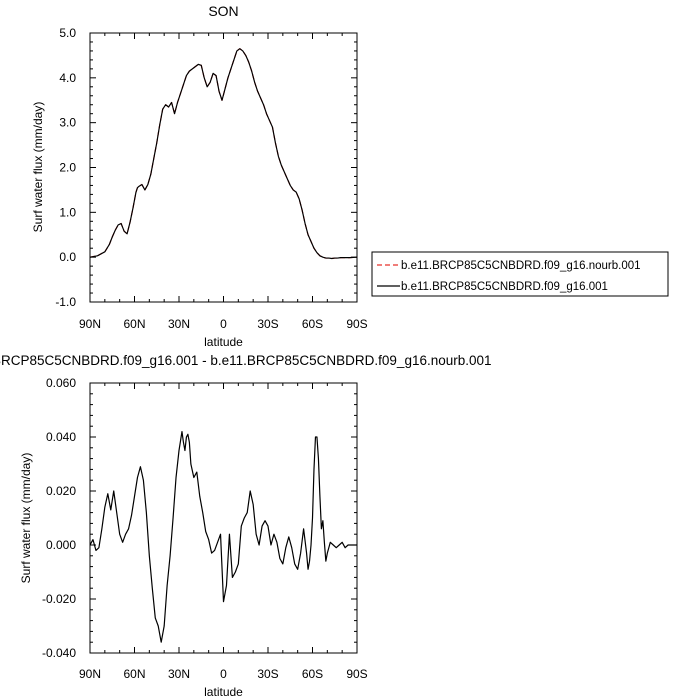  Describe the element at coordinates (223, 11) in the screenshot. I see `chart-title: SON` at that location.